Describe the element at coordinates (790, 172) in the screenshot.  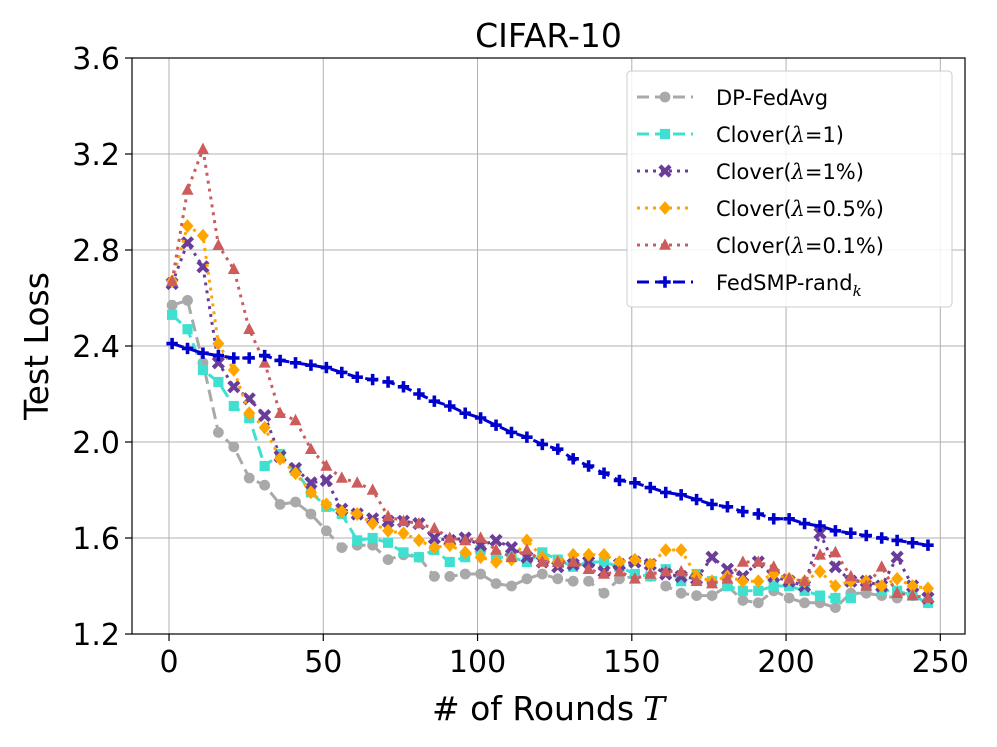
I see `legend-label: Clover(λ=1%)` at that location.